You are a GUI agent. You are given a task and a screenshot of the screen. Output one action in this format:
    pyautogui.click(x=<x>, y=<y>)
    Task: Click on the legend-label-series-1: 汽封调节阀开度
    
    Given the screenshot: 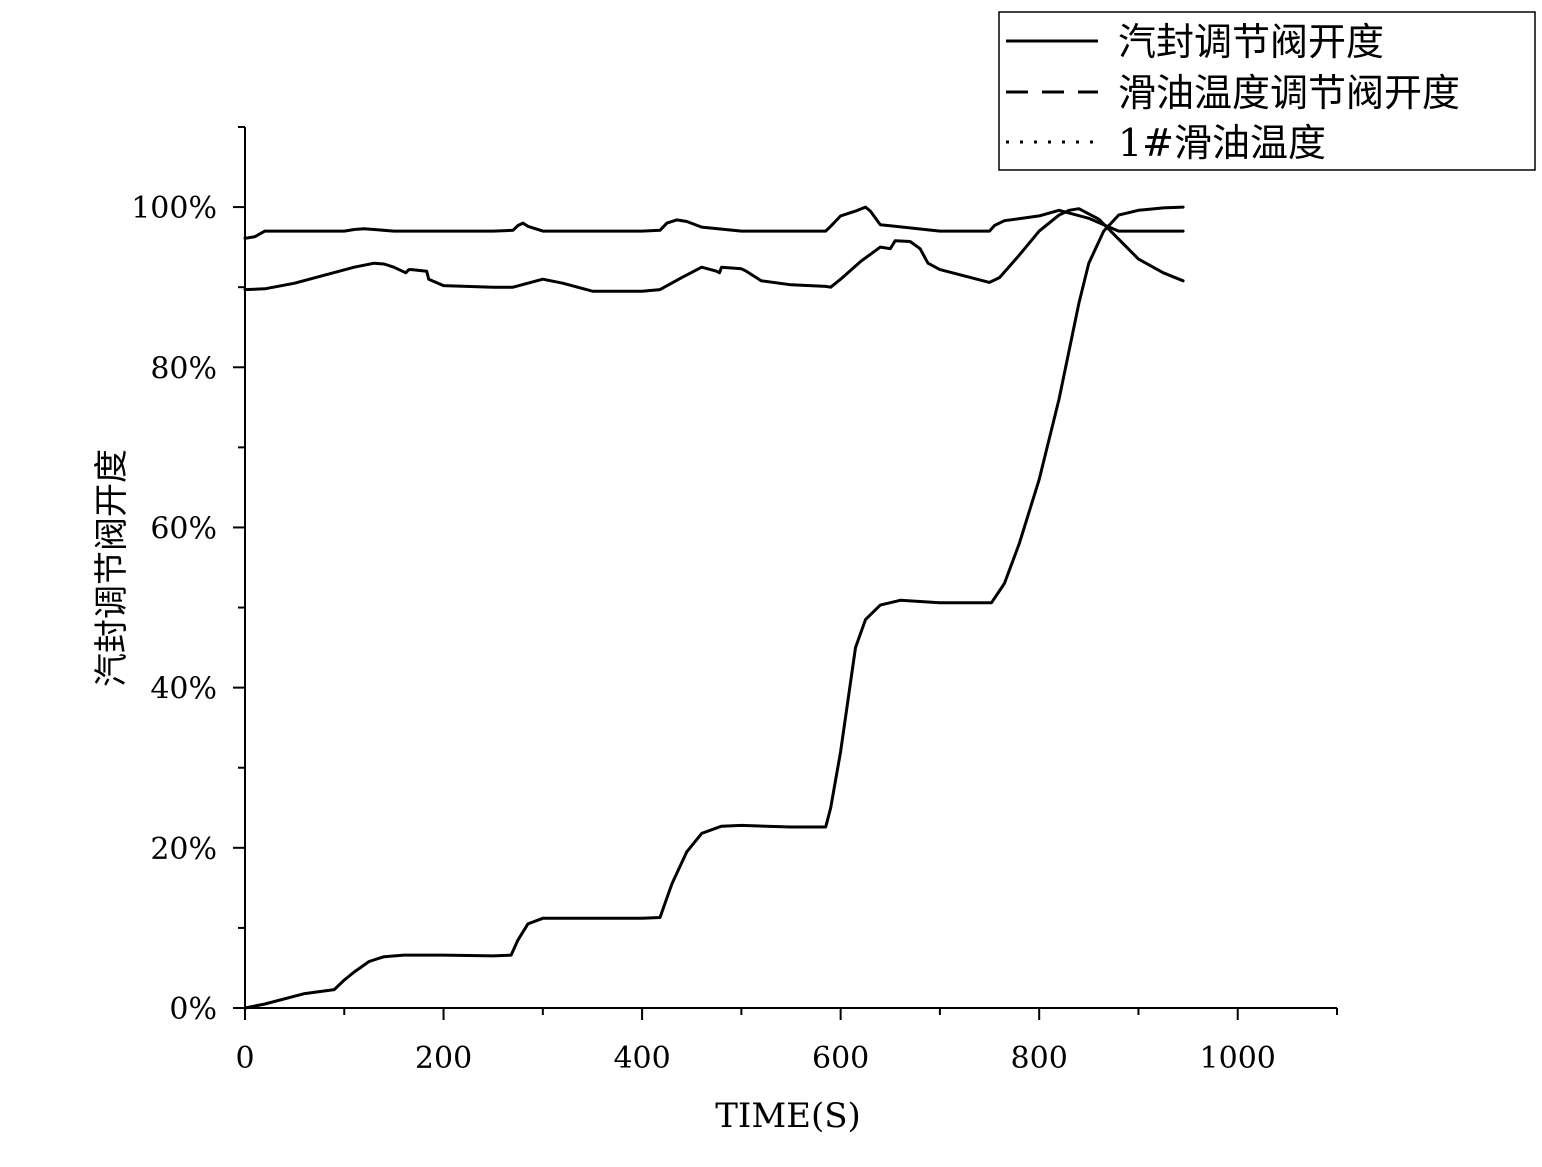 What is the action you would take?
    pyautogui.click(x=1251, y=42)
    